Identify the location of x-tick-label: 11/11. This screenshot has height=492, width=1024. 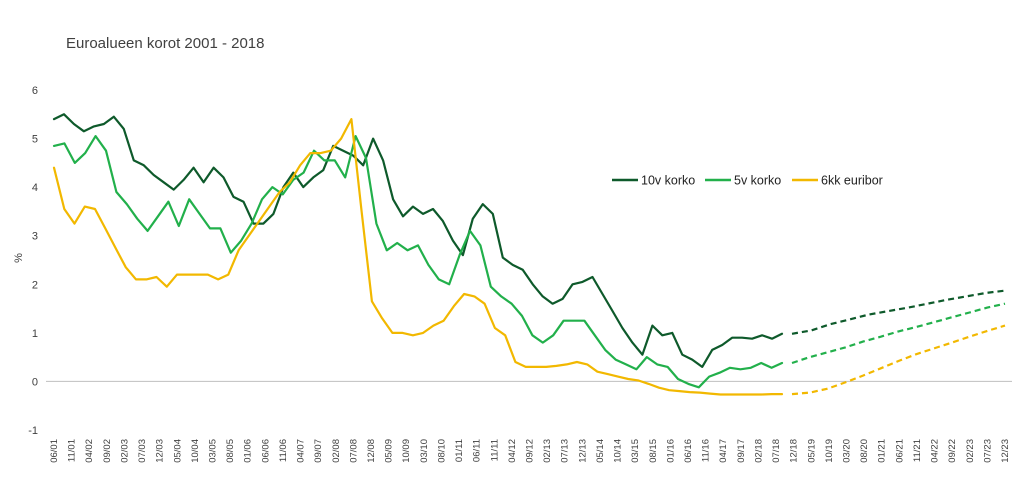
(494, 450).